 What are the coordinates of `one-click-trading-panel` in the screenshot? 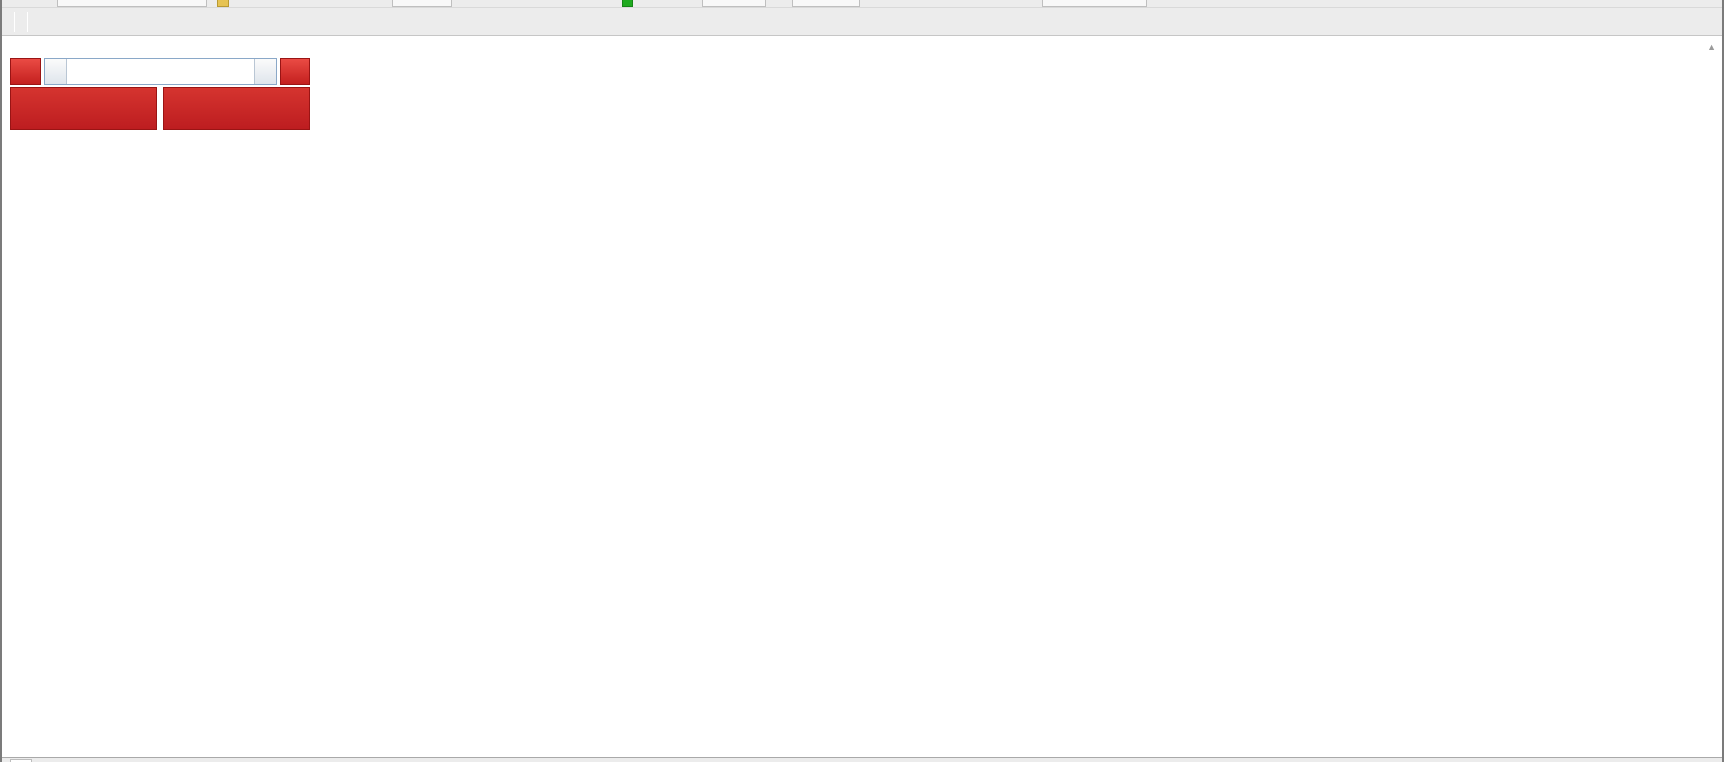 It's located at (160, 94).